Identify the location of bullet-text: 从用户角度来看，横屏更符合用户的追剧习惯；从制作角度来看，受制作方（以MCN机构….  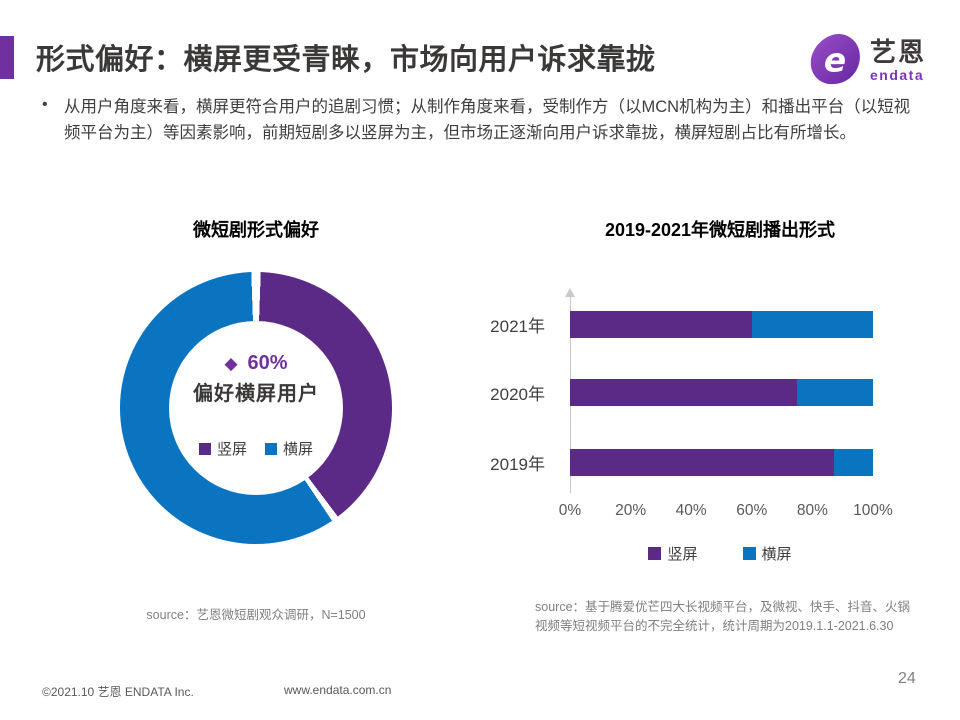
(487, 120).